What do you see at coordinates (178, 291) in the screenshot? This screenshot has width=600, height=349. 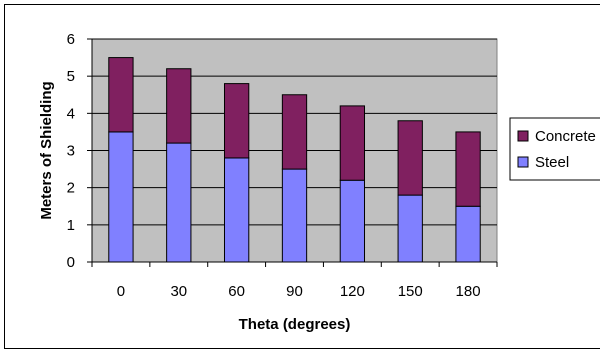 I see `x-tick-label: 30` at bounding box center [178, 291].